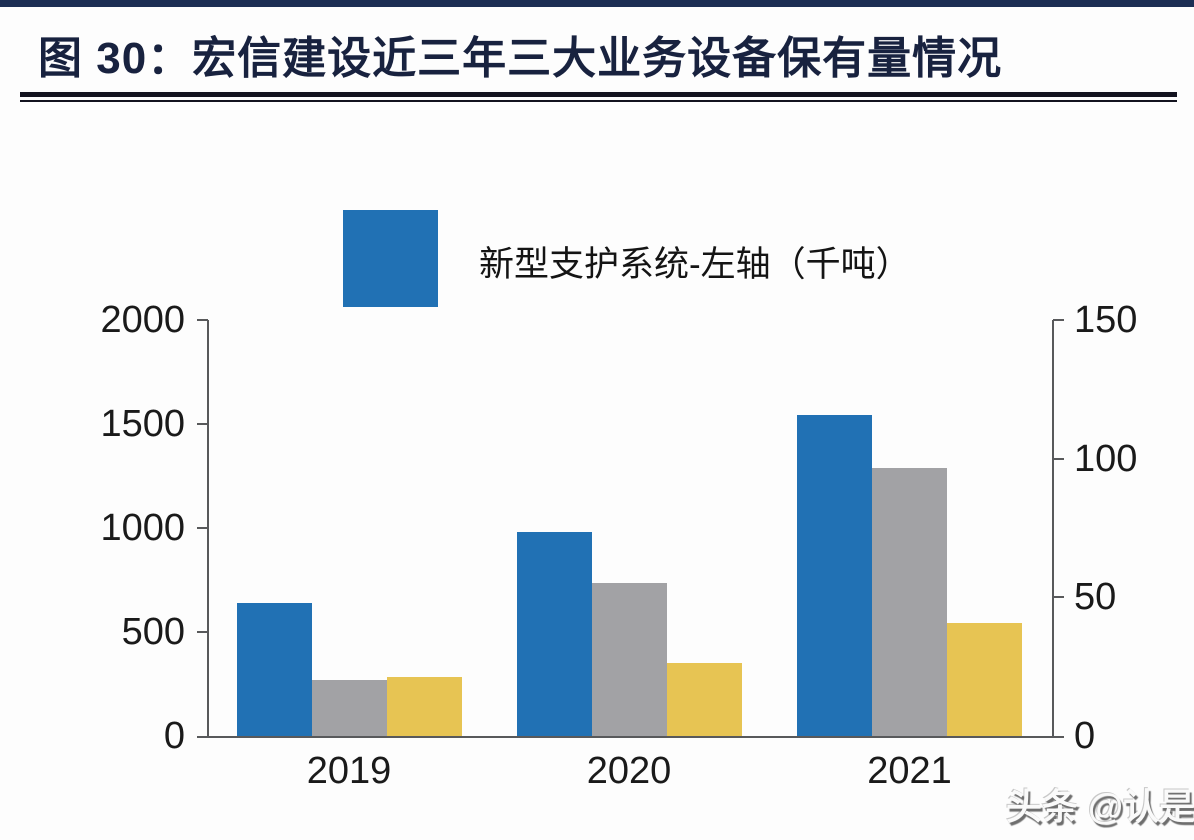 This screenshot has height=840, width=1194. Describe the element at coordinates (629, 771) in the screenshot. I see `x-axis-label-2020: 2020` at that location.